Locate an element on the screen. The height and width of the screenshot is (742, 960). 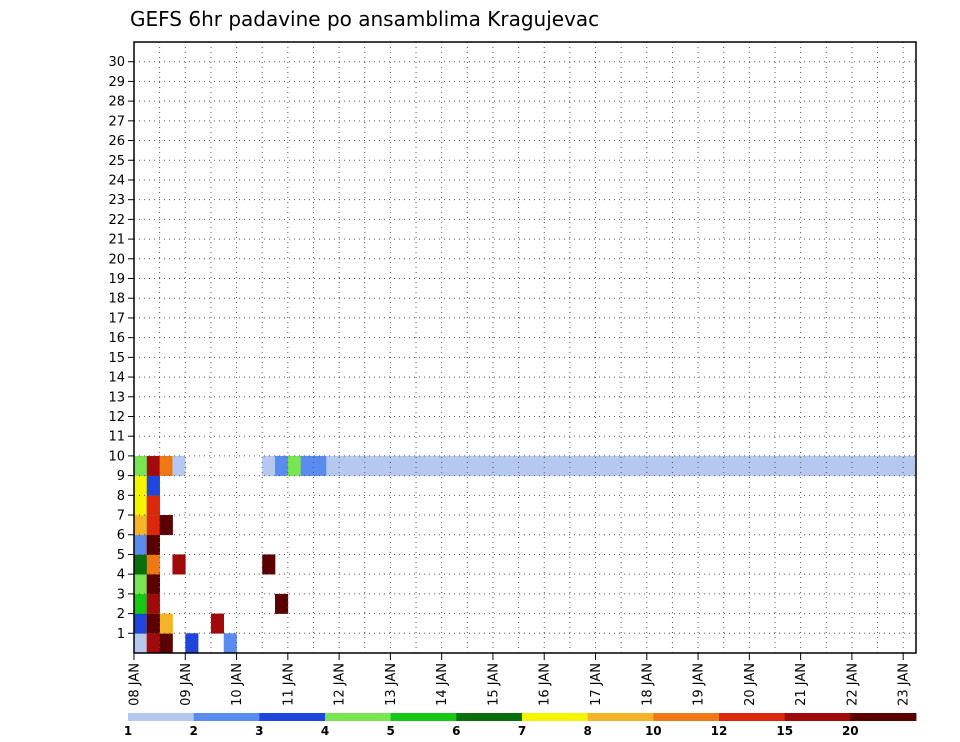
x-tick-label: 19 JAN is located at coordinates (699, 684).